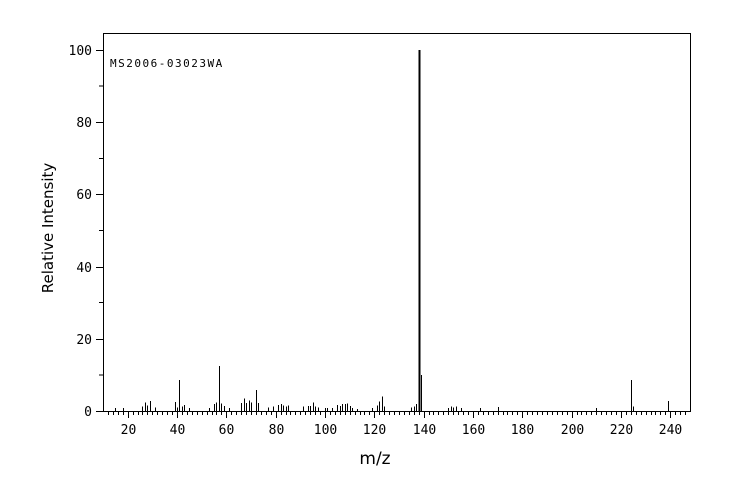 The image size is (744, 500). Describe the element at coordinates (375, 459) in the screenshot. I see `x-axis-title: m/z` at that location.